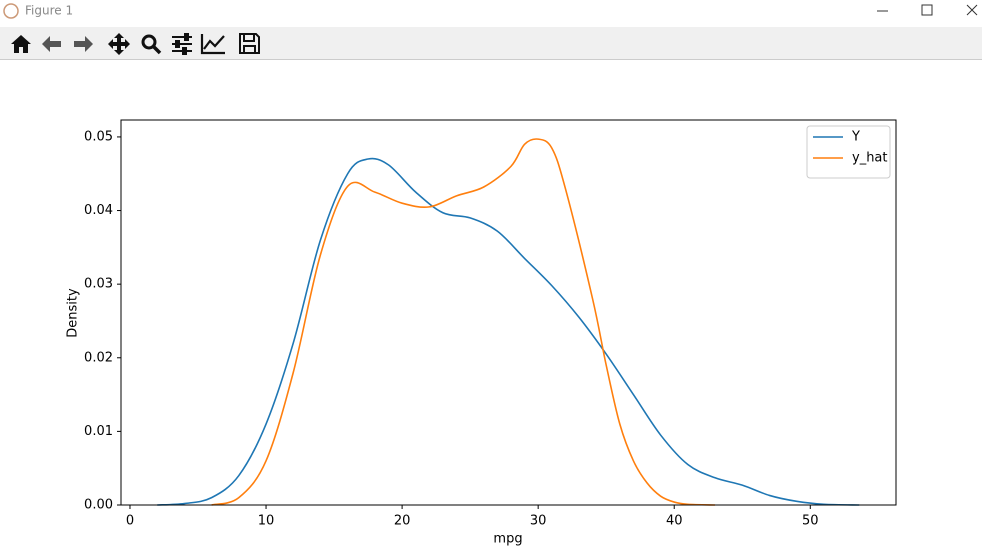  I want to click on subplots-button, so click(182, 44).